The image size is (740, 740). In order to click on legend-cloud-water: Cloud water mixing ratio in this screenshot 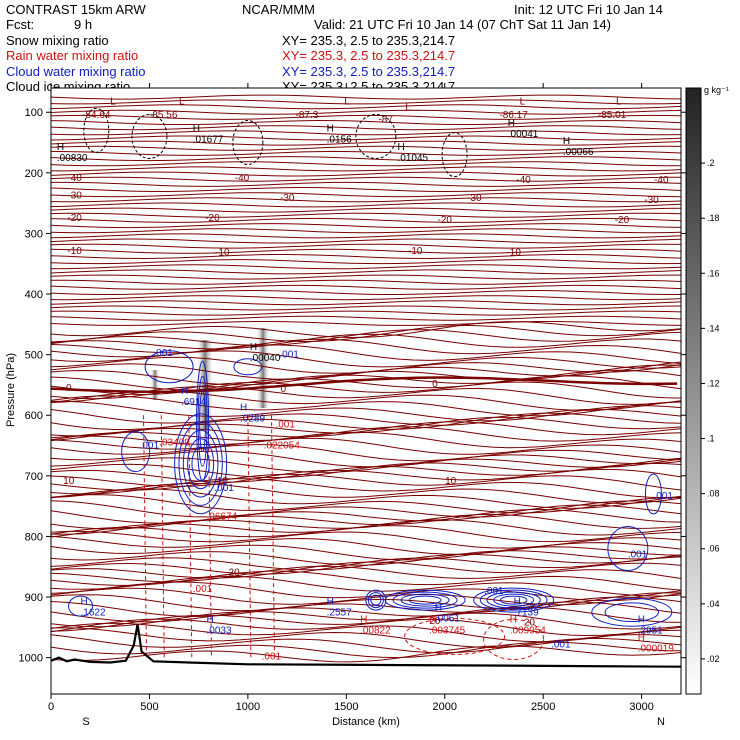, I will do `click(75, 71)`.